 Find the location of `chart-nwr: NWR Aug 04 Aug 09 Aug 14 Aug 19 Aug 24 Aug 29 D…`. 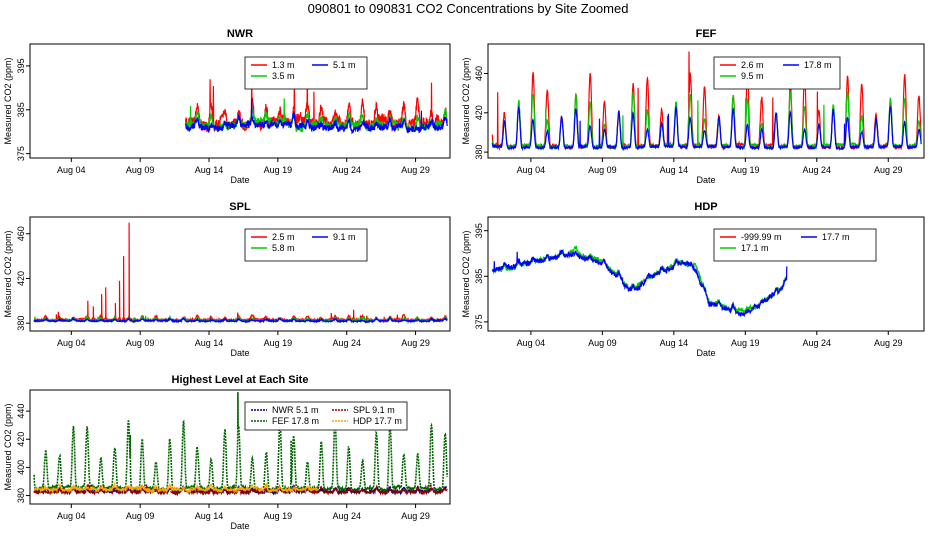

chart-nwr: NWR Aug 04 Aug 09 Aug 14 Aug 19 Aug 24 Aug 29 D… is located at coordinates (227, 106).